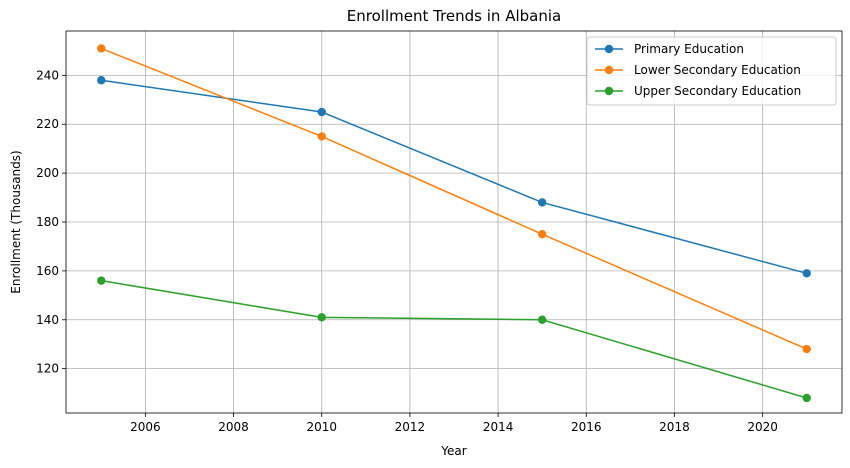  I want to click on y-tick-label: 200, so click(47, 173).